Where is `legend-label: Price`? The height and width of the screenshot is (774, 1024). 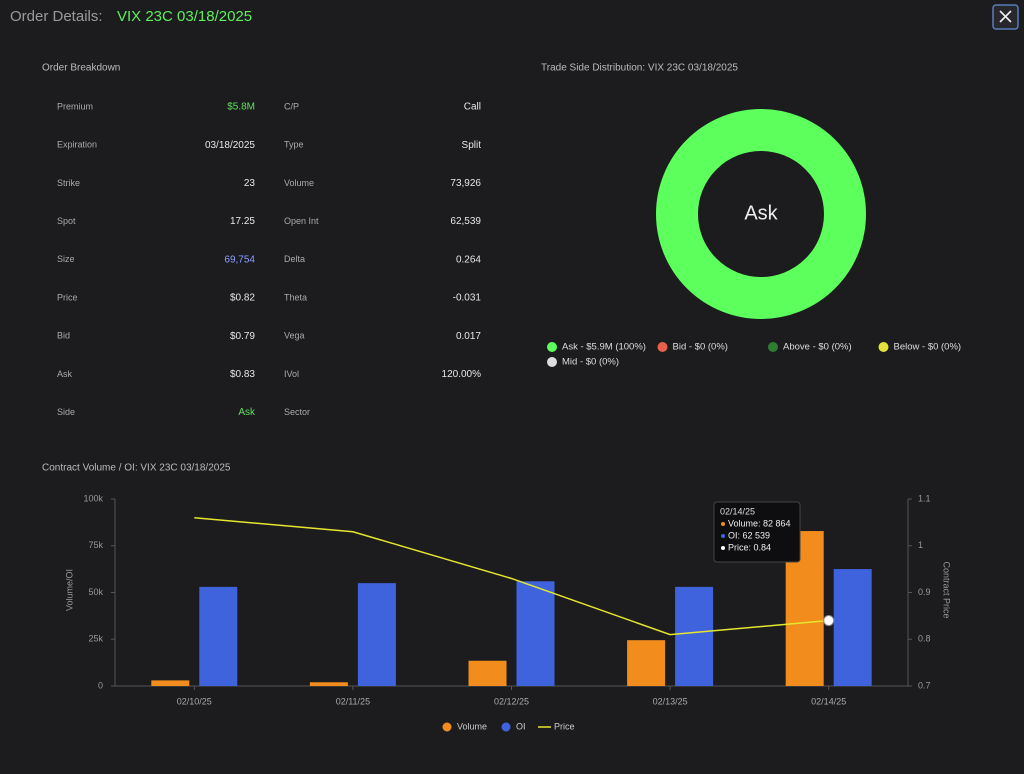
legend-label: Price is located at coordinates (564, 726).